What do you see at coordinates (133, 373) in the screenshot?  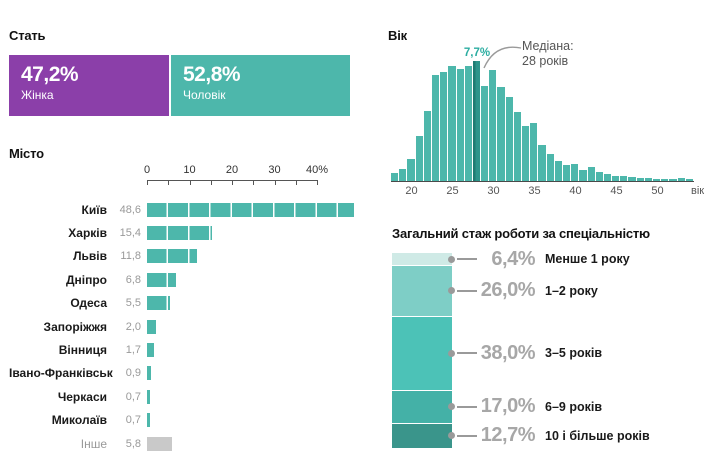 I see `city-row-value: 0,9` at bounding box center [133, 373].